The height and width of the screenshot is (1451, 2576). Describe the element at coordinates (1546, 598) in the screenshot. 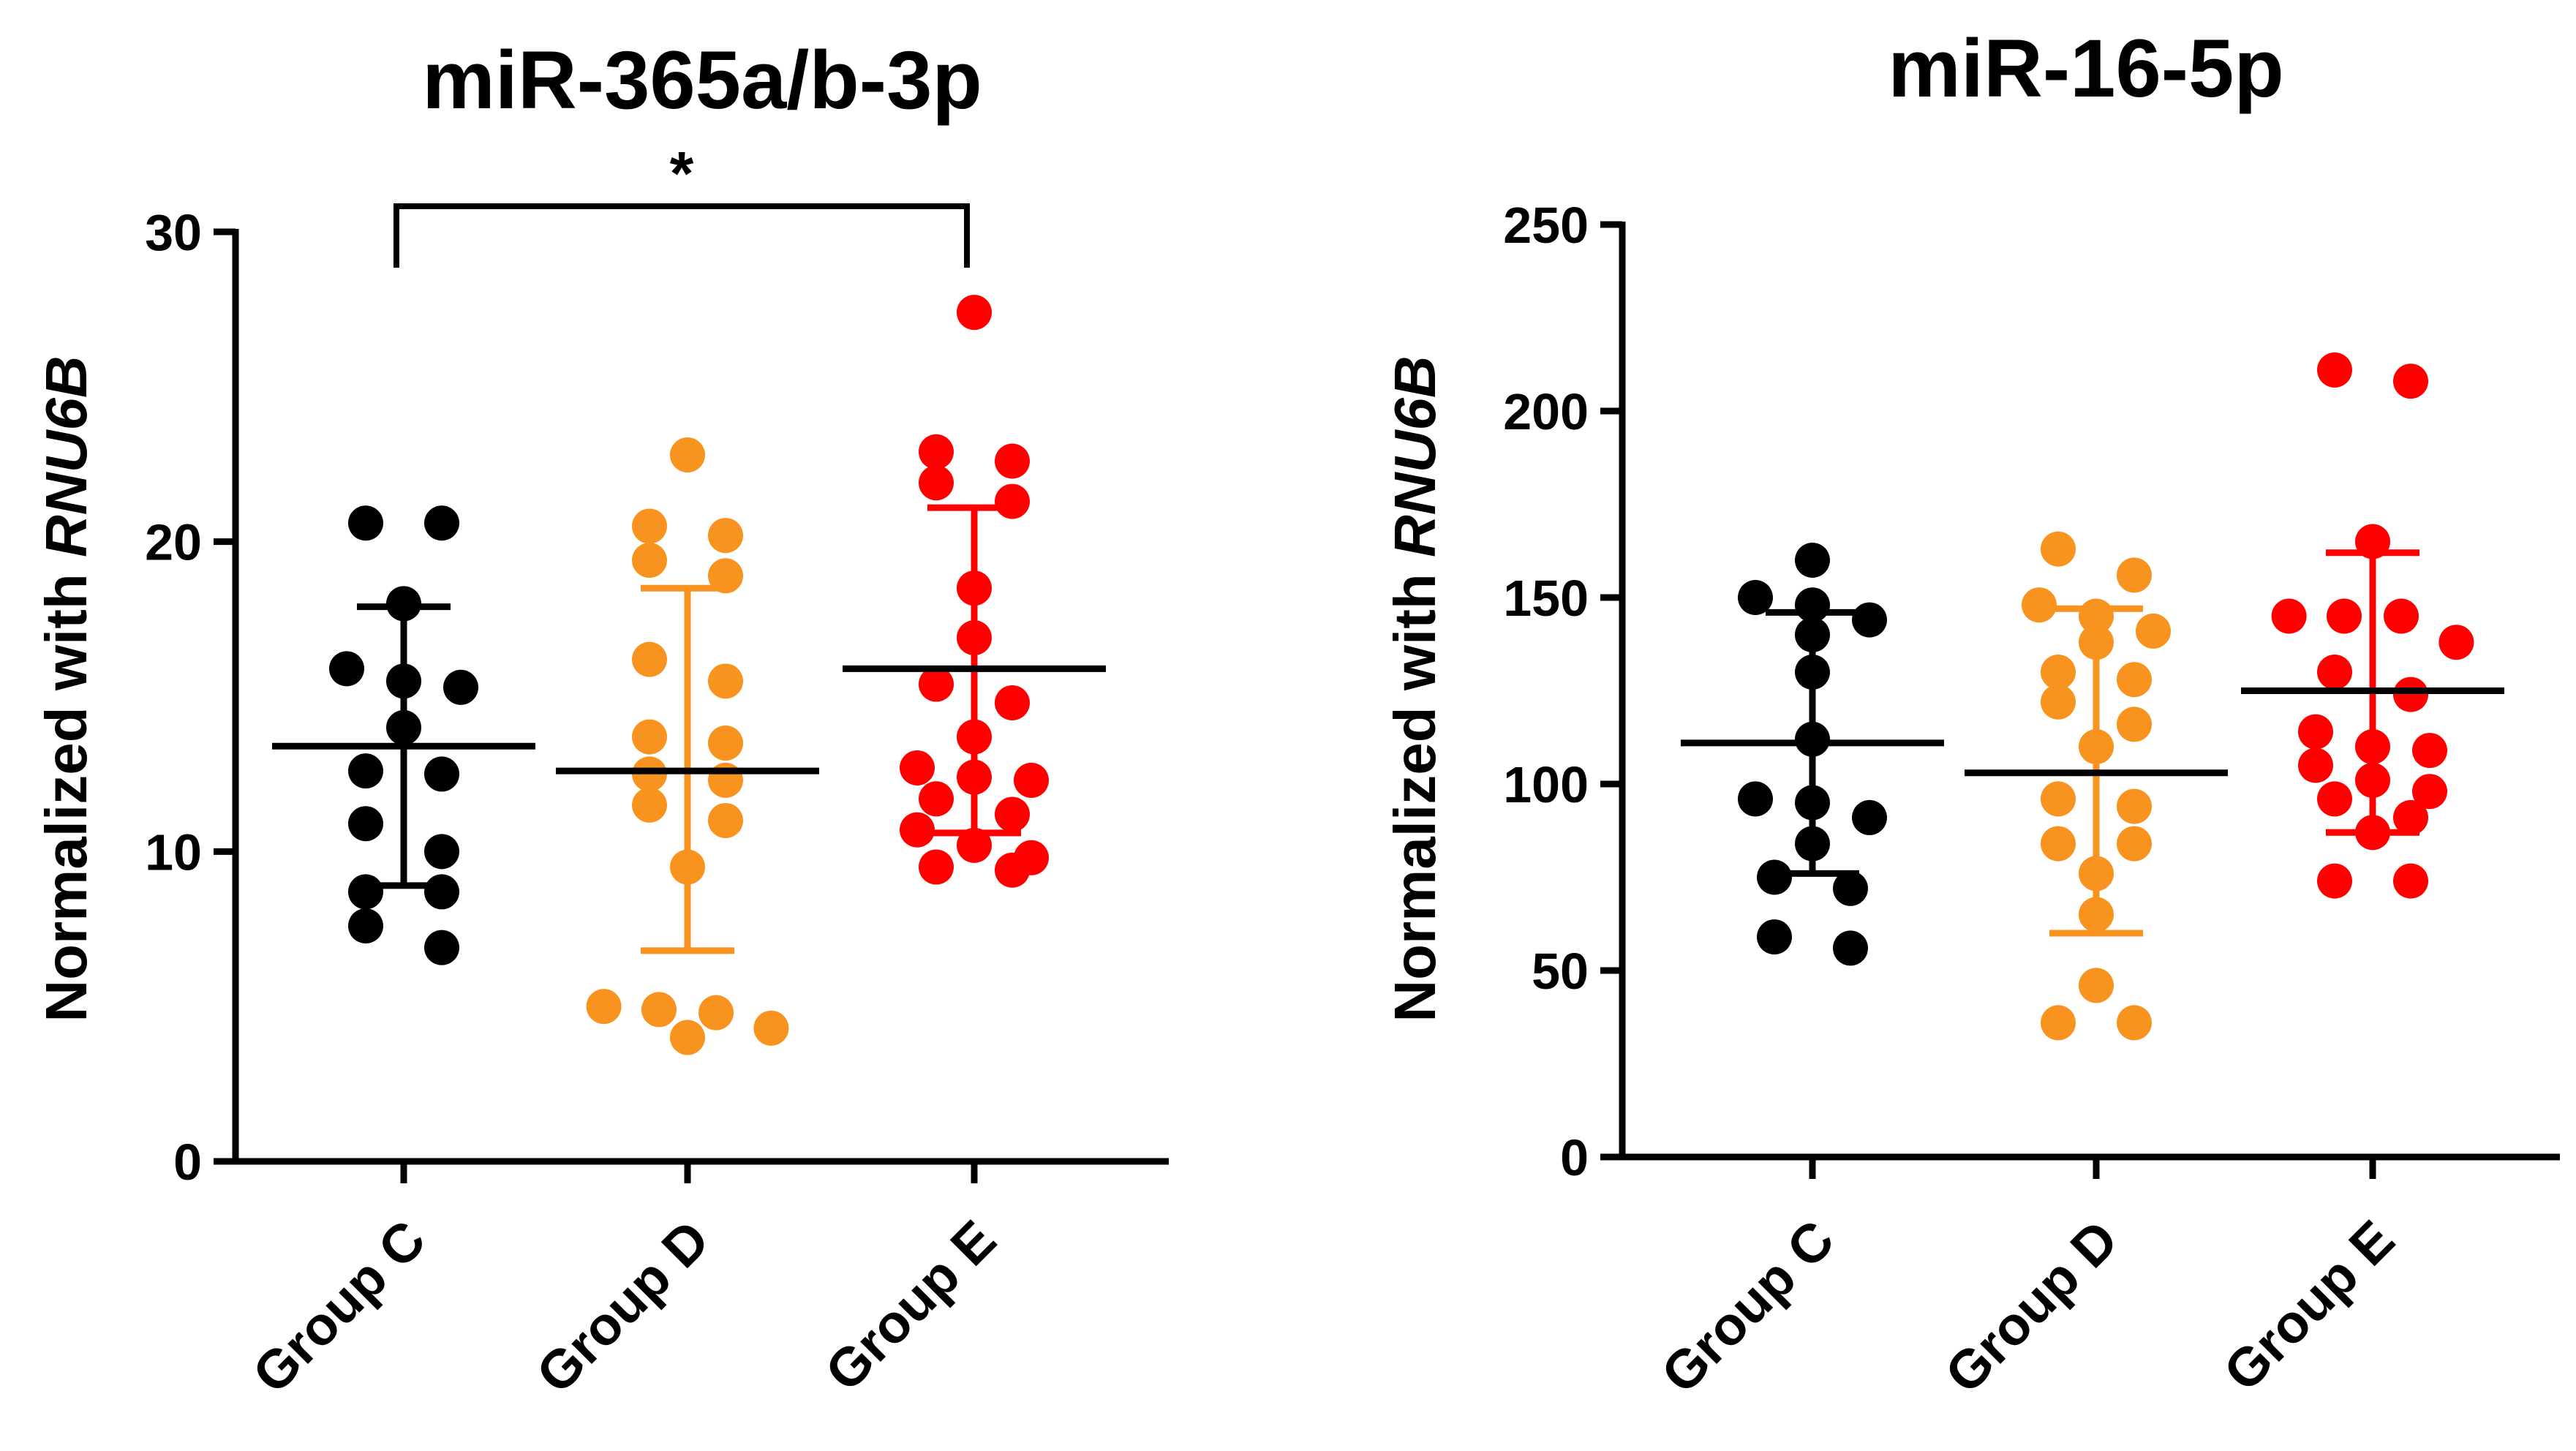

I see `y-tick-label: 150` at that location.